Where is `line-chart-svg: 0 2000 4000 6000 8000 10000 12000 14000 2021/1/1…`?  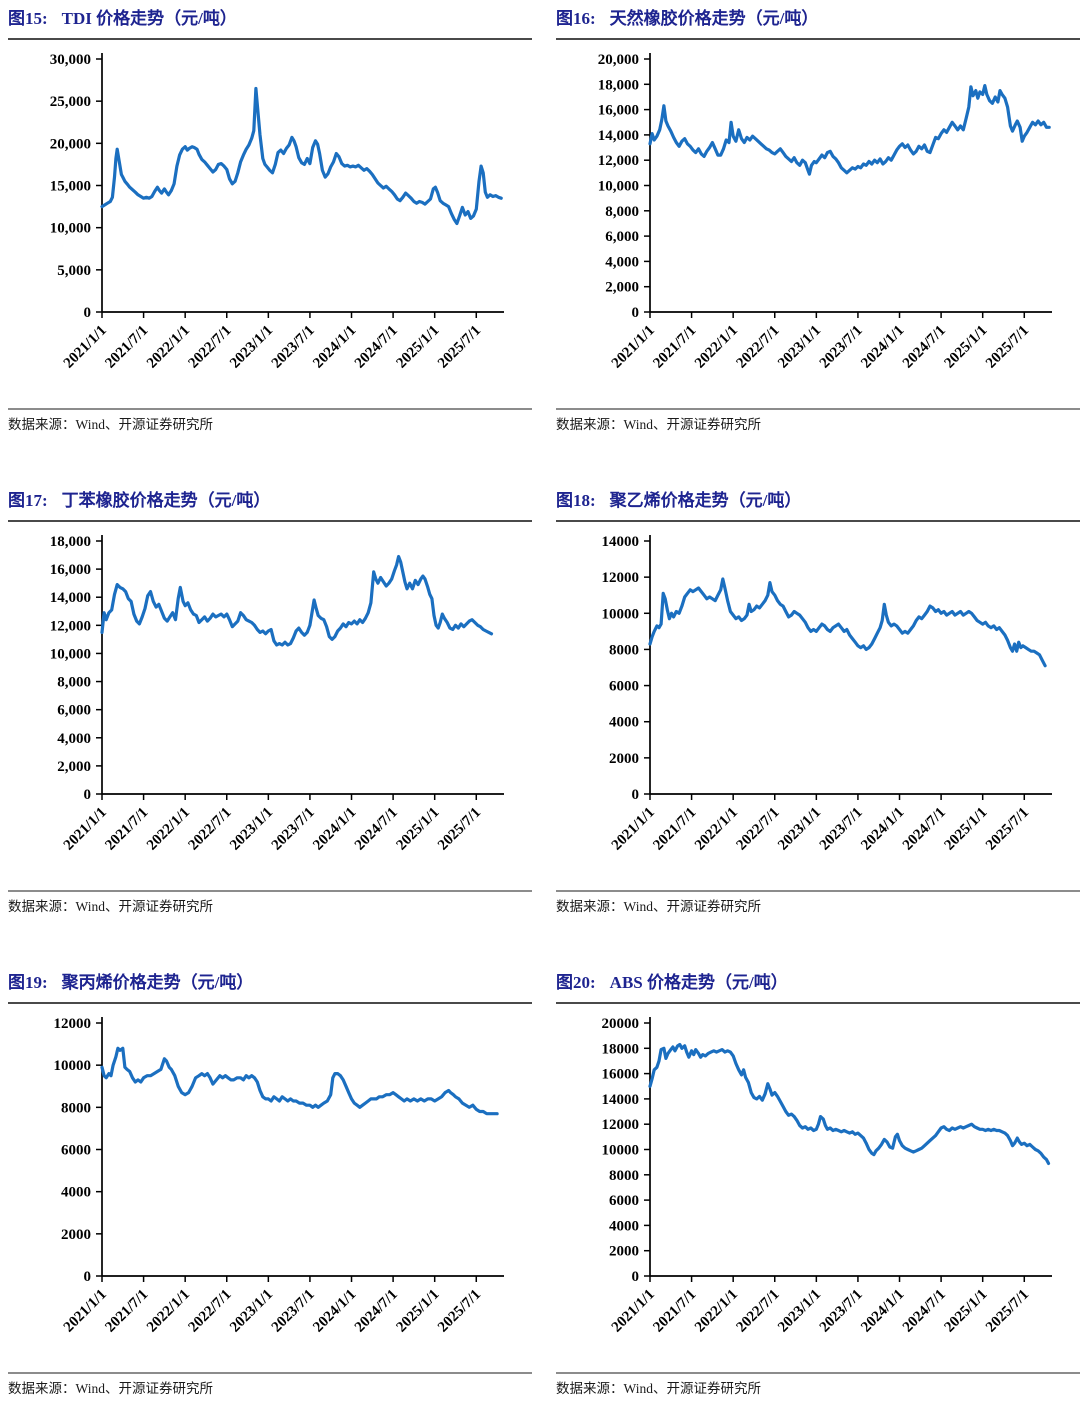
line-chart-svg: 0 2000 4000 6000 8000 10000 12000 14000 2021/1/1… is located at coordinates (827, 694).